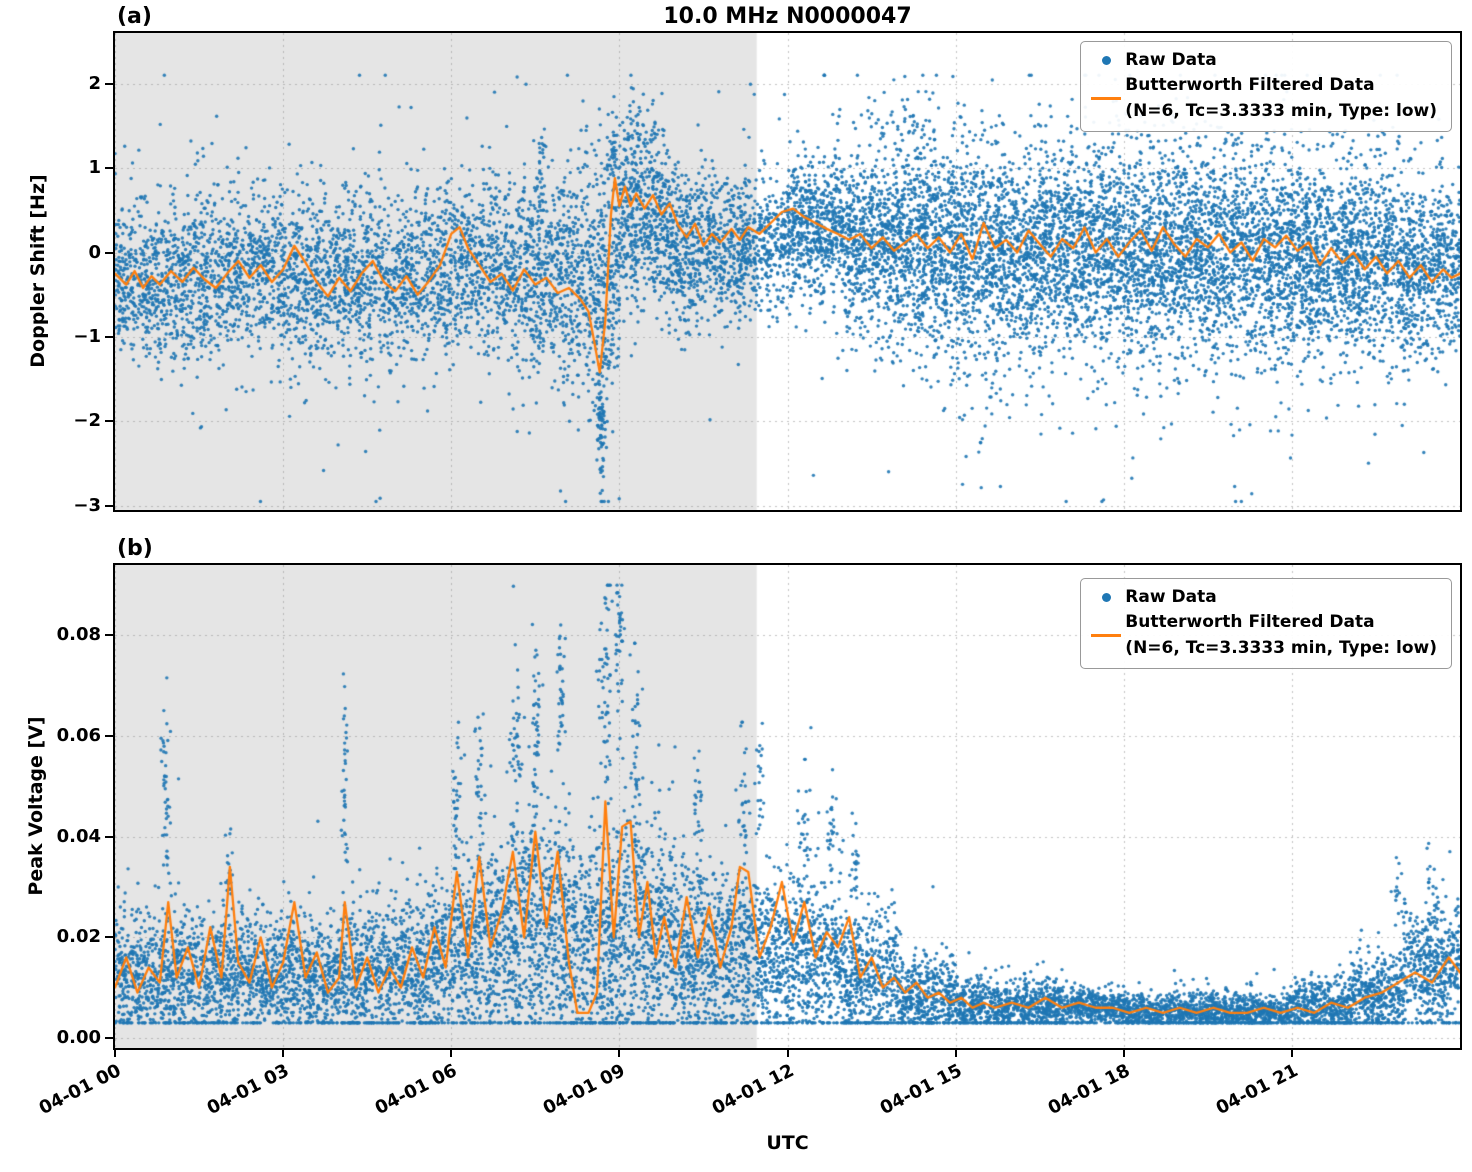 The height and width of the screenshot is (1172, 1472). I want to click on y-tick-label: −3, so click(87, 505).